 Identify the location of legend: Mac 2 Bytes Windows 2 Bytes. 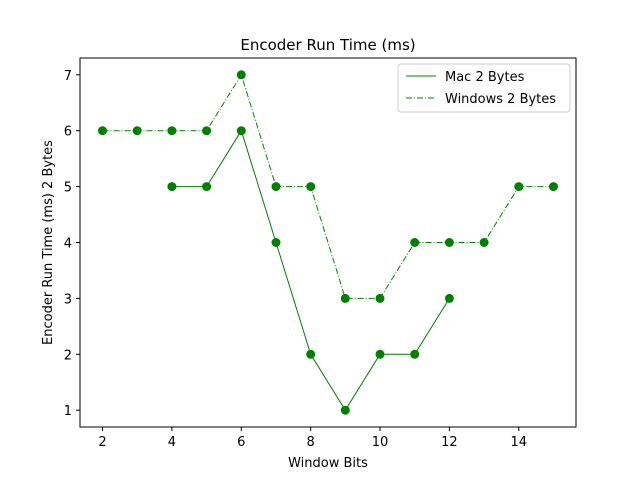
(484, 88).